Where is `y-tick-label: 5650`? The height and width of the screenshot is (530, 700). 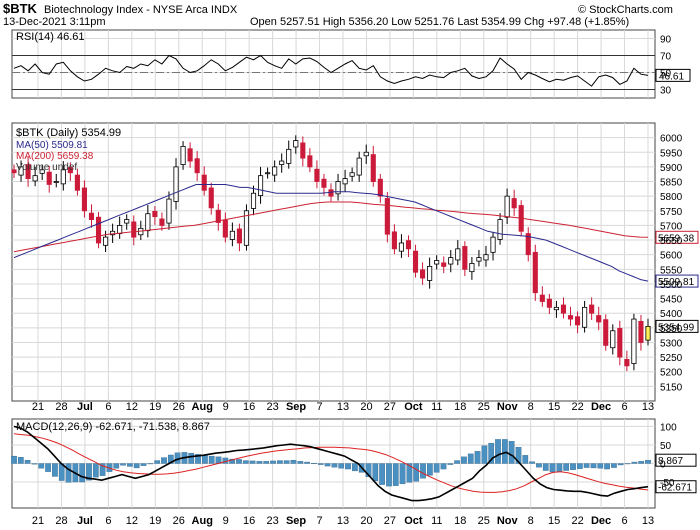
y-tick-label: 5650 is located at coordinates (671, 241).